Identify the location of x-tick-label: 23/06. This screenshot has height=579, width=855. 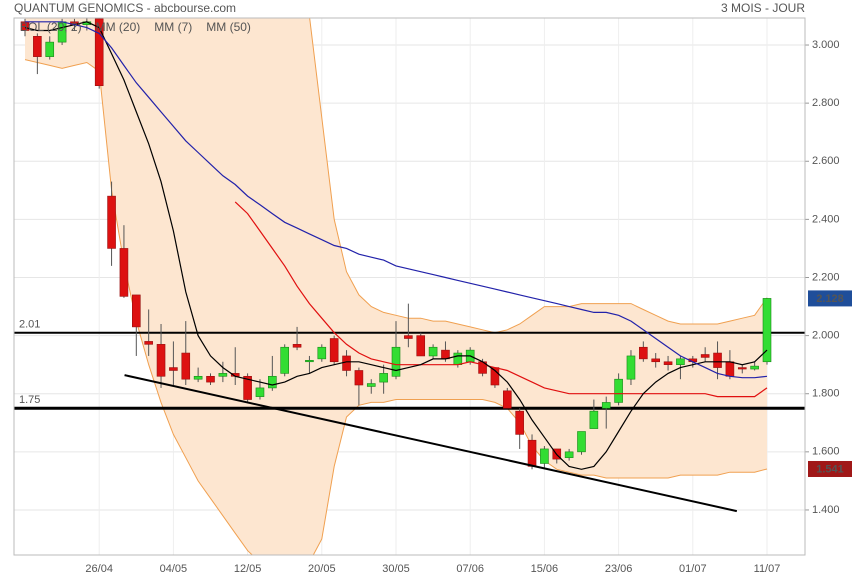
(619, 569).